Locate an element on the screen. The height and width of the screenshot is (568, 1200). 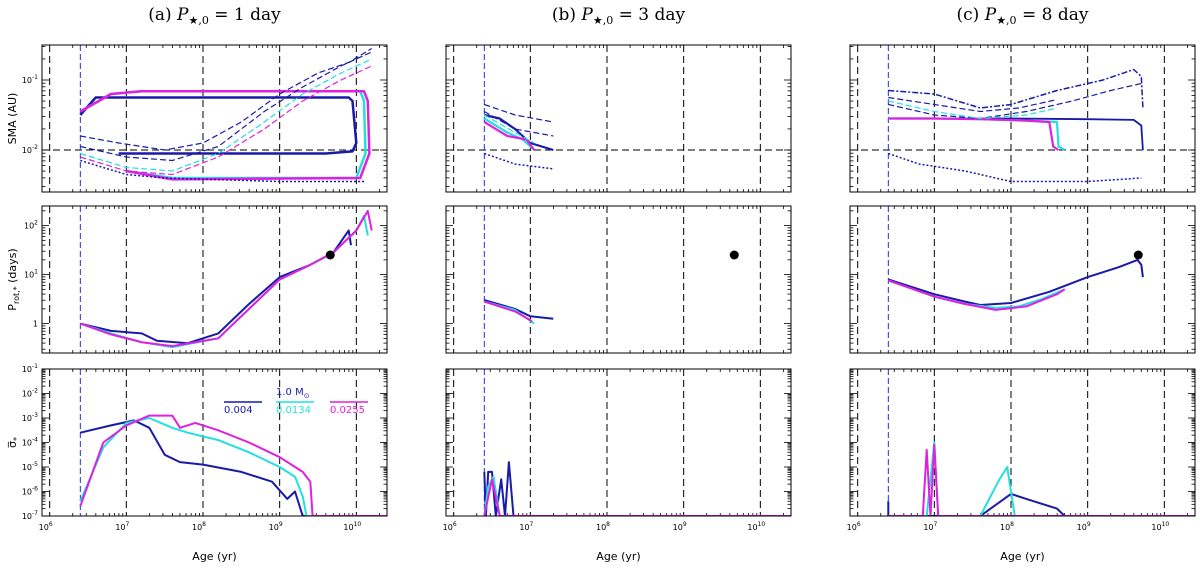
ylabel-main: σ̅ is located at coordinates (12, 444).